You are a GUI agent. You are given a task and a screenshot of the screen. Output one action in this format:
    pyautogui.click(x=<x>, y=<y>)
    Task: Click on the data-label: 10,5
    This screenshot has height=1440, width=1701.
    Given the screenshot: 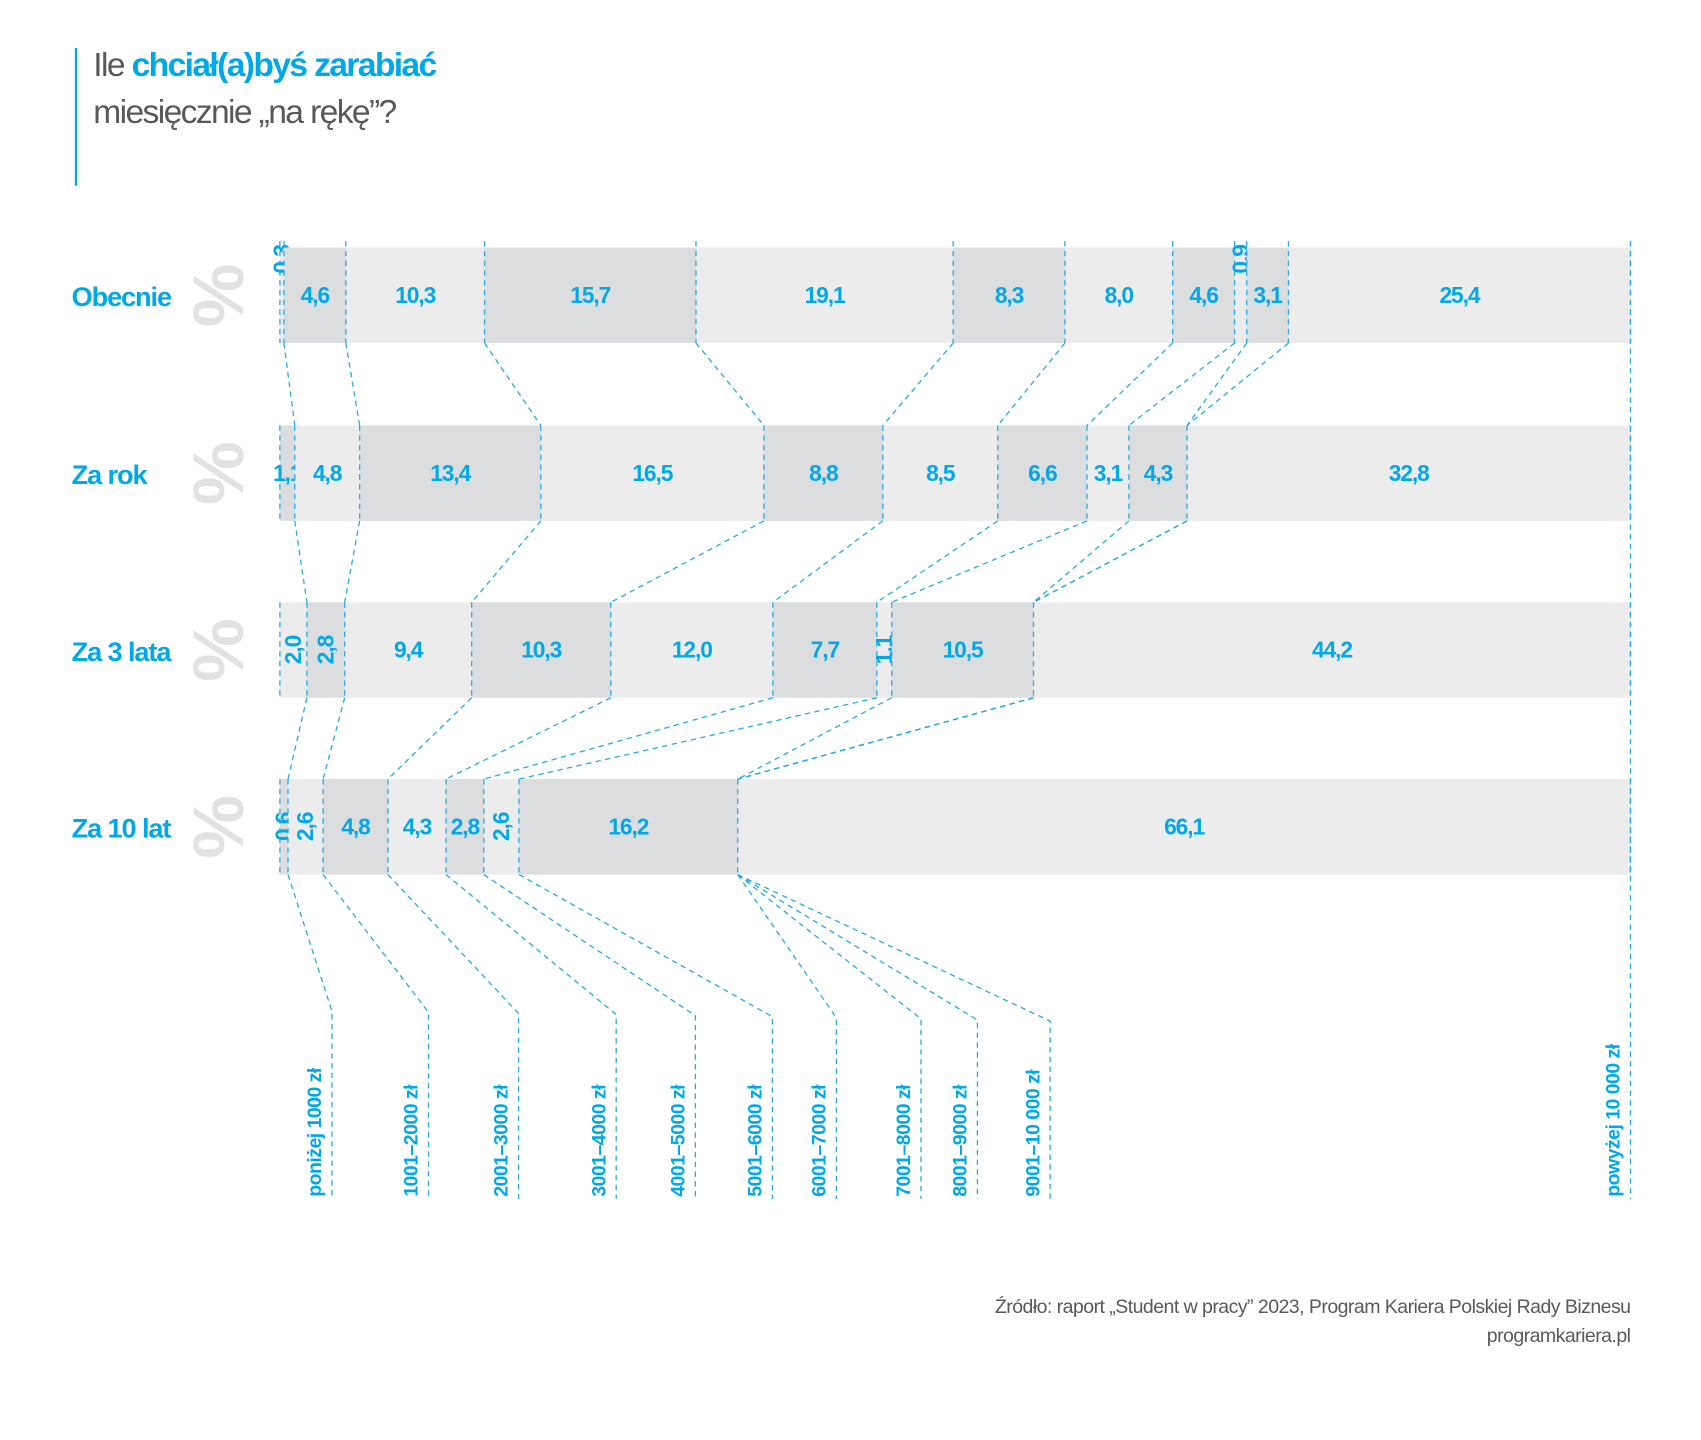 What is the action you would take?
    pyautogui.click(x=963, y=650)
    